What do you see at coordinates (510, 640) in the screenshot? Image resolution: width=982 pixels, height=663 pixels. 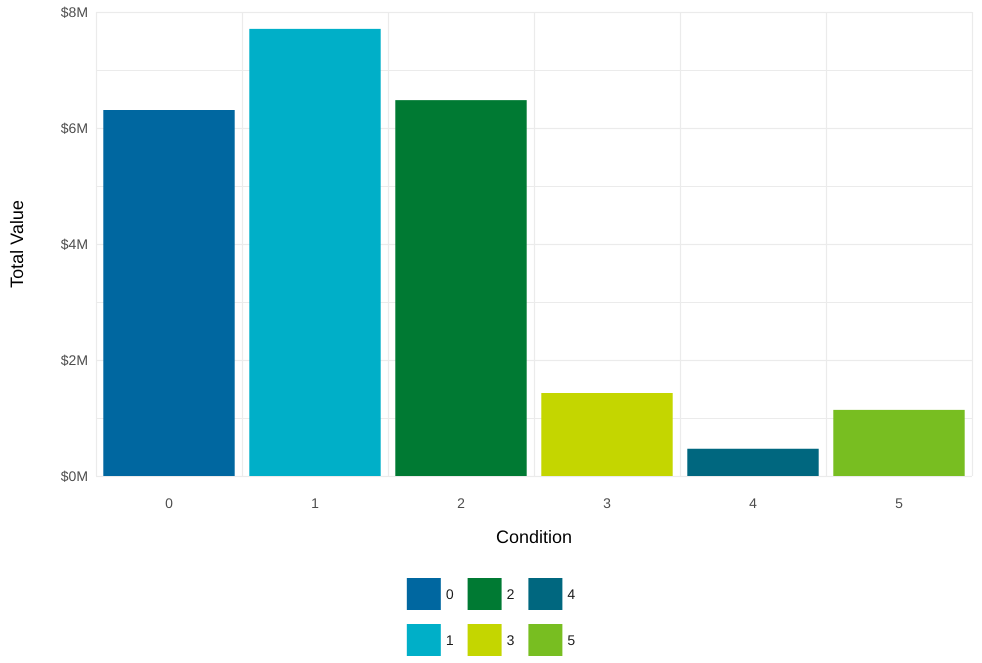 I see `legend-label: 3` at bounding box center [510, 640].